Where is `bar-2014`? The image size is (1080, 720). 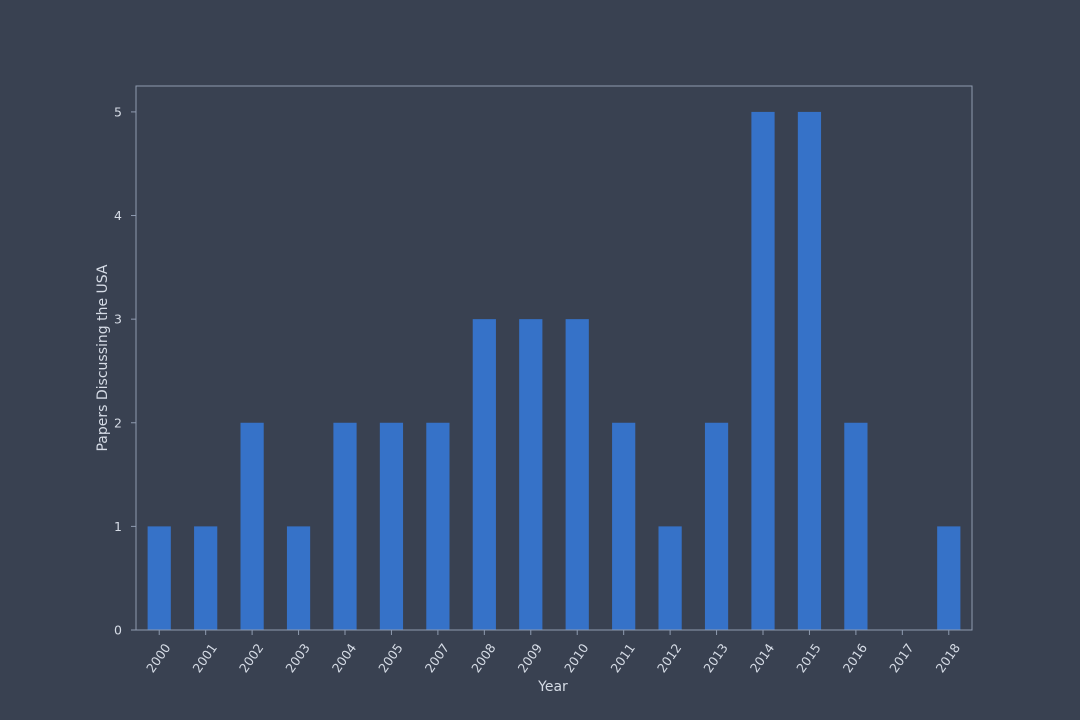
bar-2014 is located at coordinates (763, 370).